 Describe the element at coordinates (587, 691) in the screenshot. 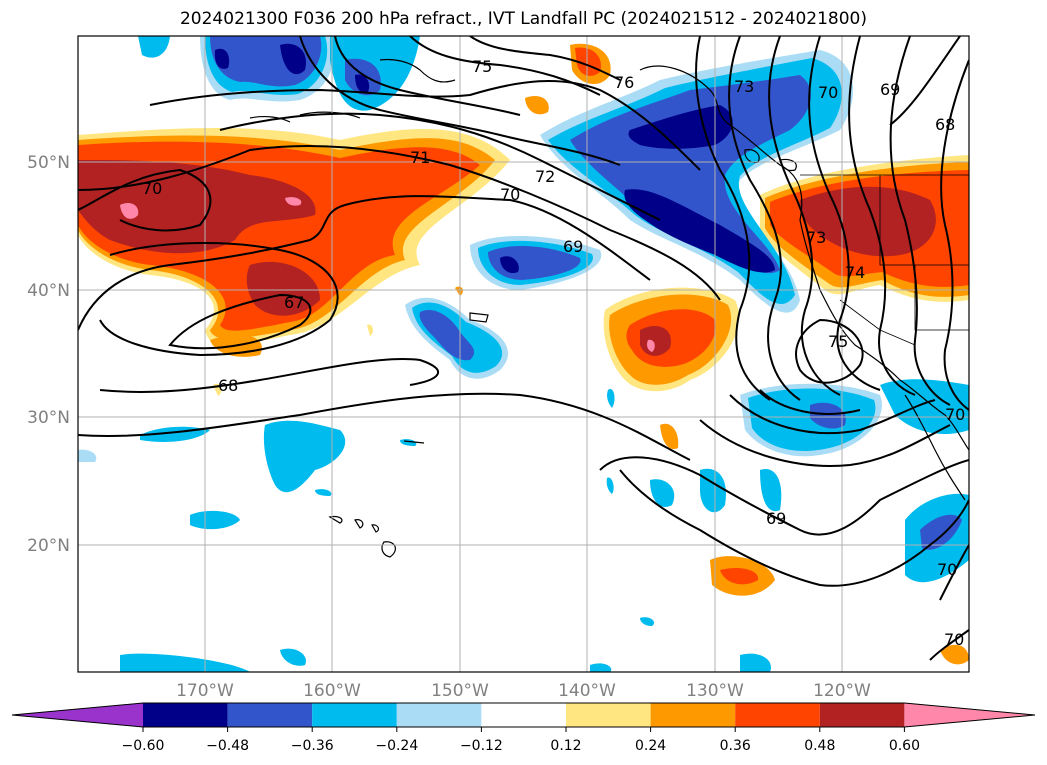

I see `lon-label: 140°W` at that location.